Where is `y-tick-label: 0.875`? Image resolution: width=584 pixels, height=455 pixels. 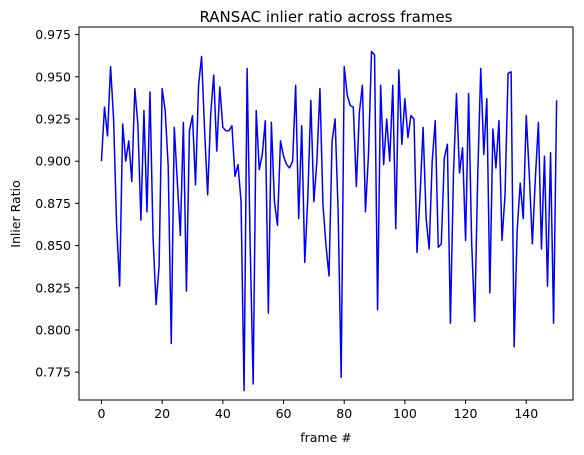
y-tick-label: 0.875 is located at coordinates (53, 203).